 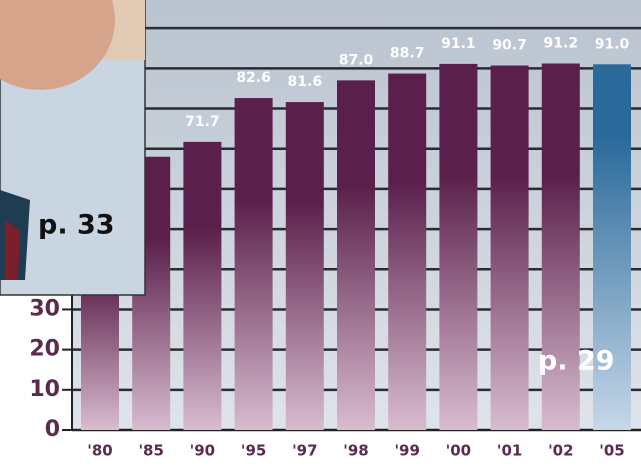 What do you see at coordinates (458, 44) in the screenshot?
I see `value-label: 91.1` at bounding box center [458, 44].